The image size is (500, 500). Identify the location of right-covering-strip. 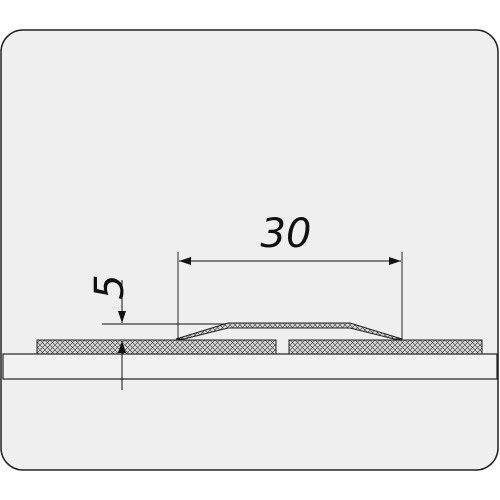
(385, 347).